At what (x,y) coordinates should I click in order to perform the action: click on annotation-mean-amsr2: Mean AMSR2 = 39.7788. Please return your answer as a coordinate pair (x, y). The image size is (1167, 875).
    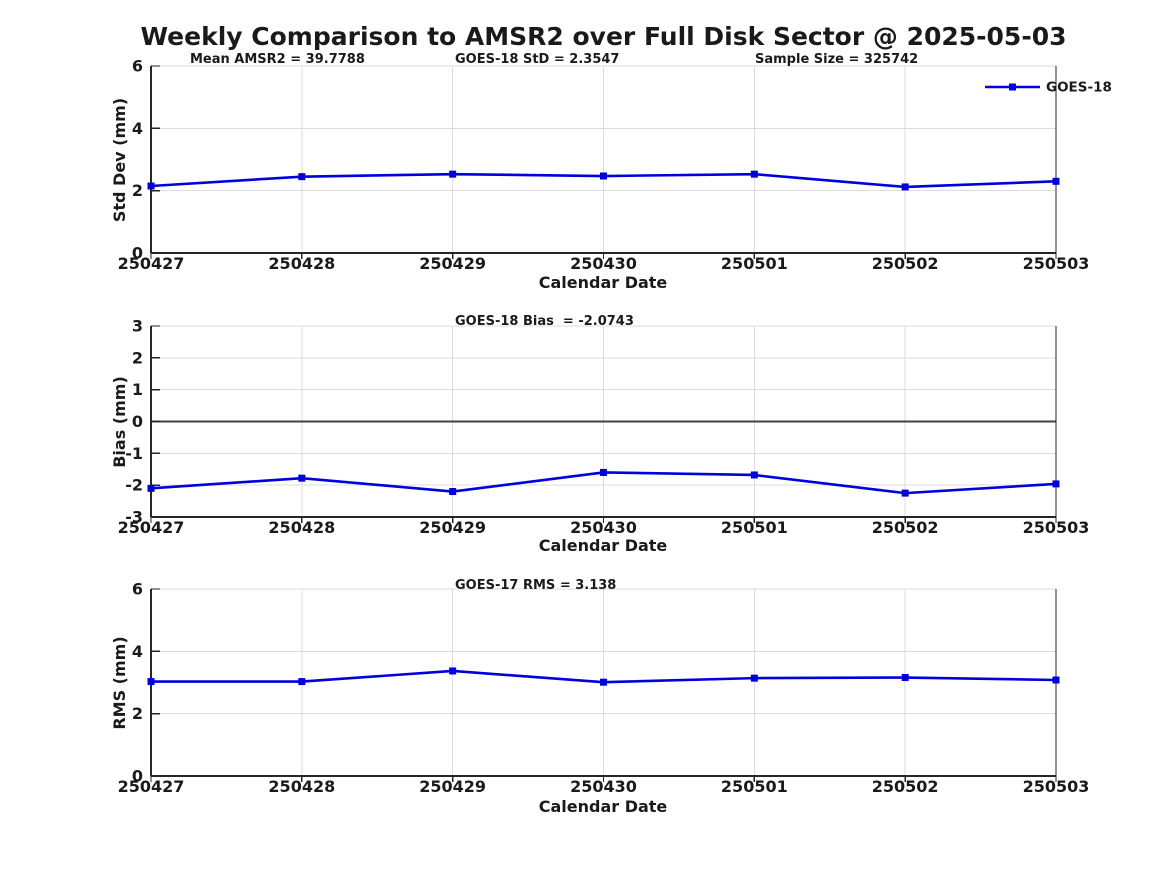
    Looking at the image, I should click on (277, 59).